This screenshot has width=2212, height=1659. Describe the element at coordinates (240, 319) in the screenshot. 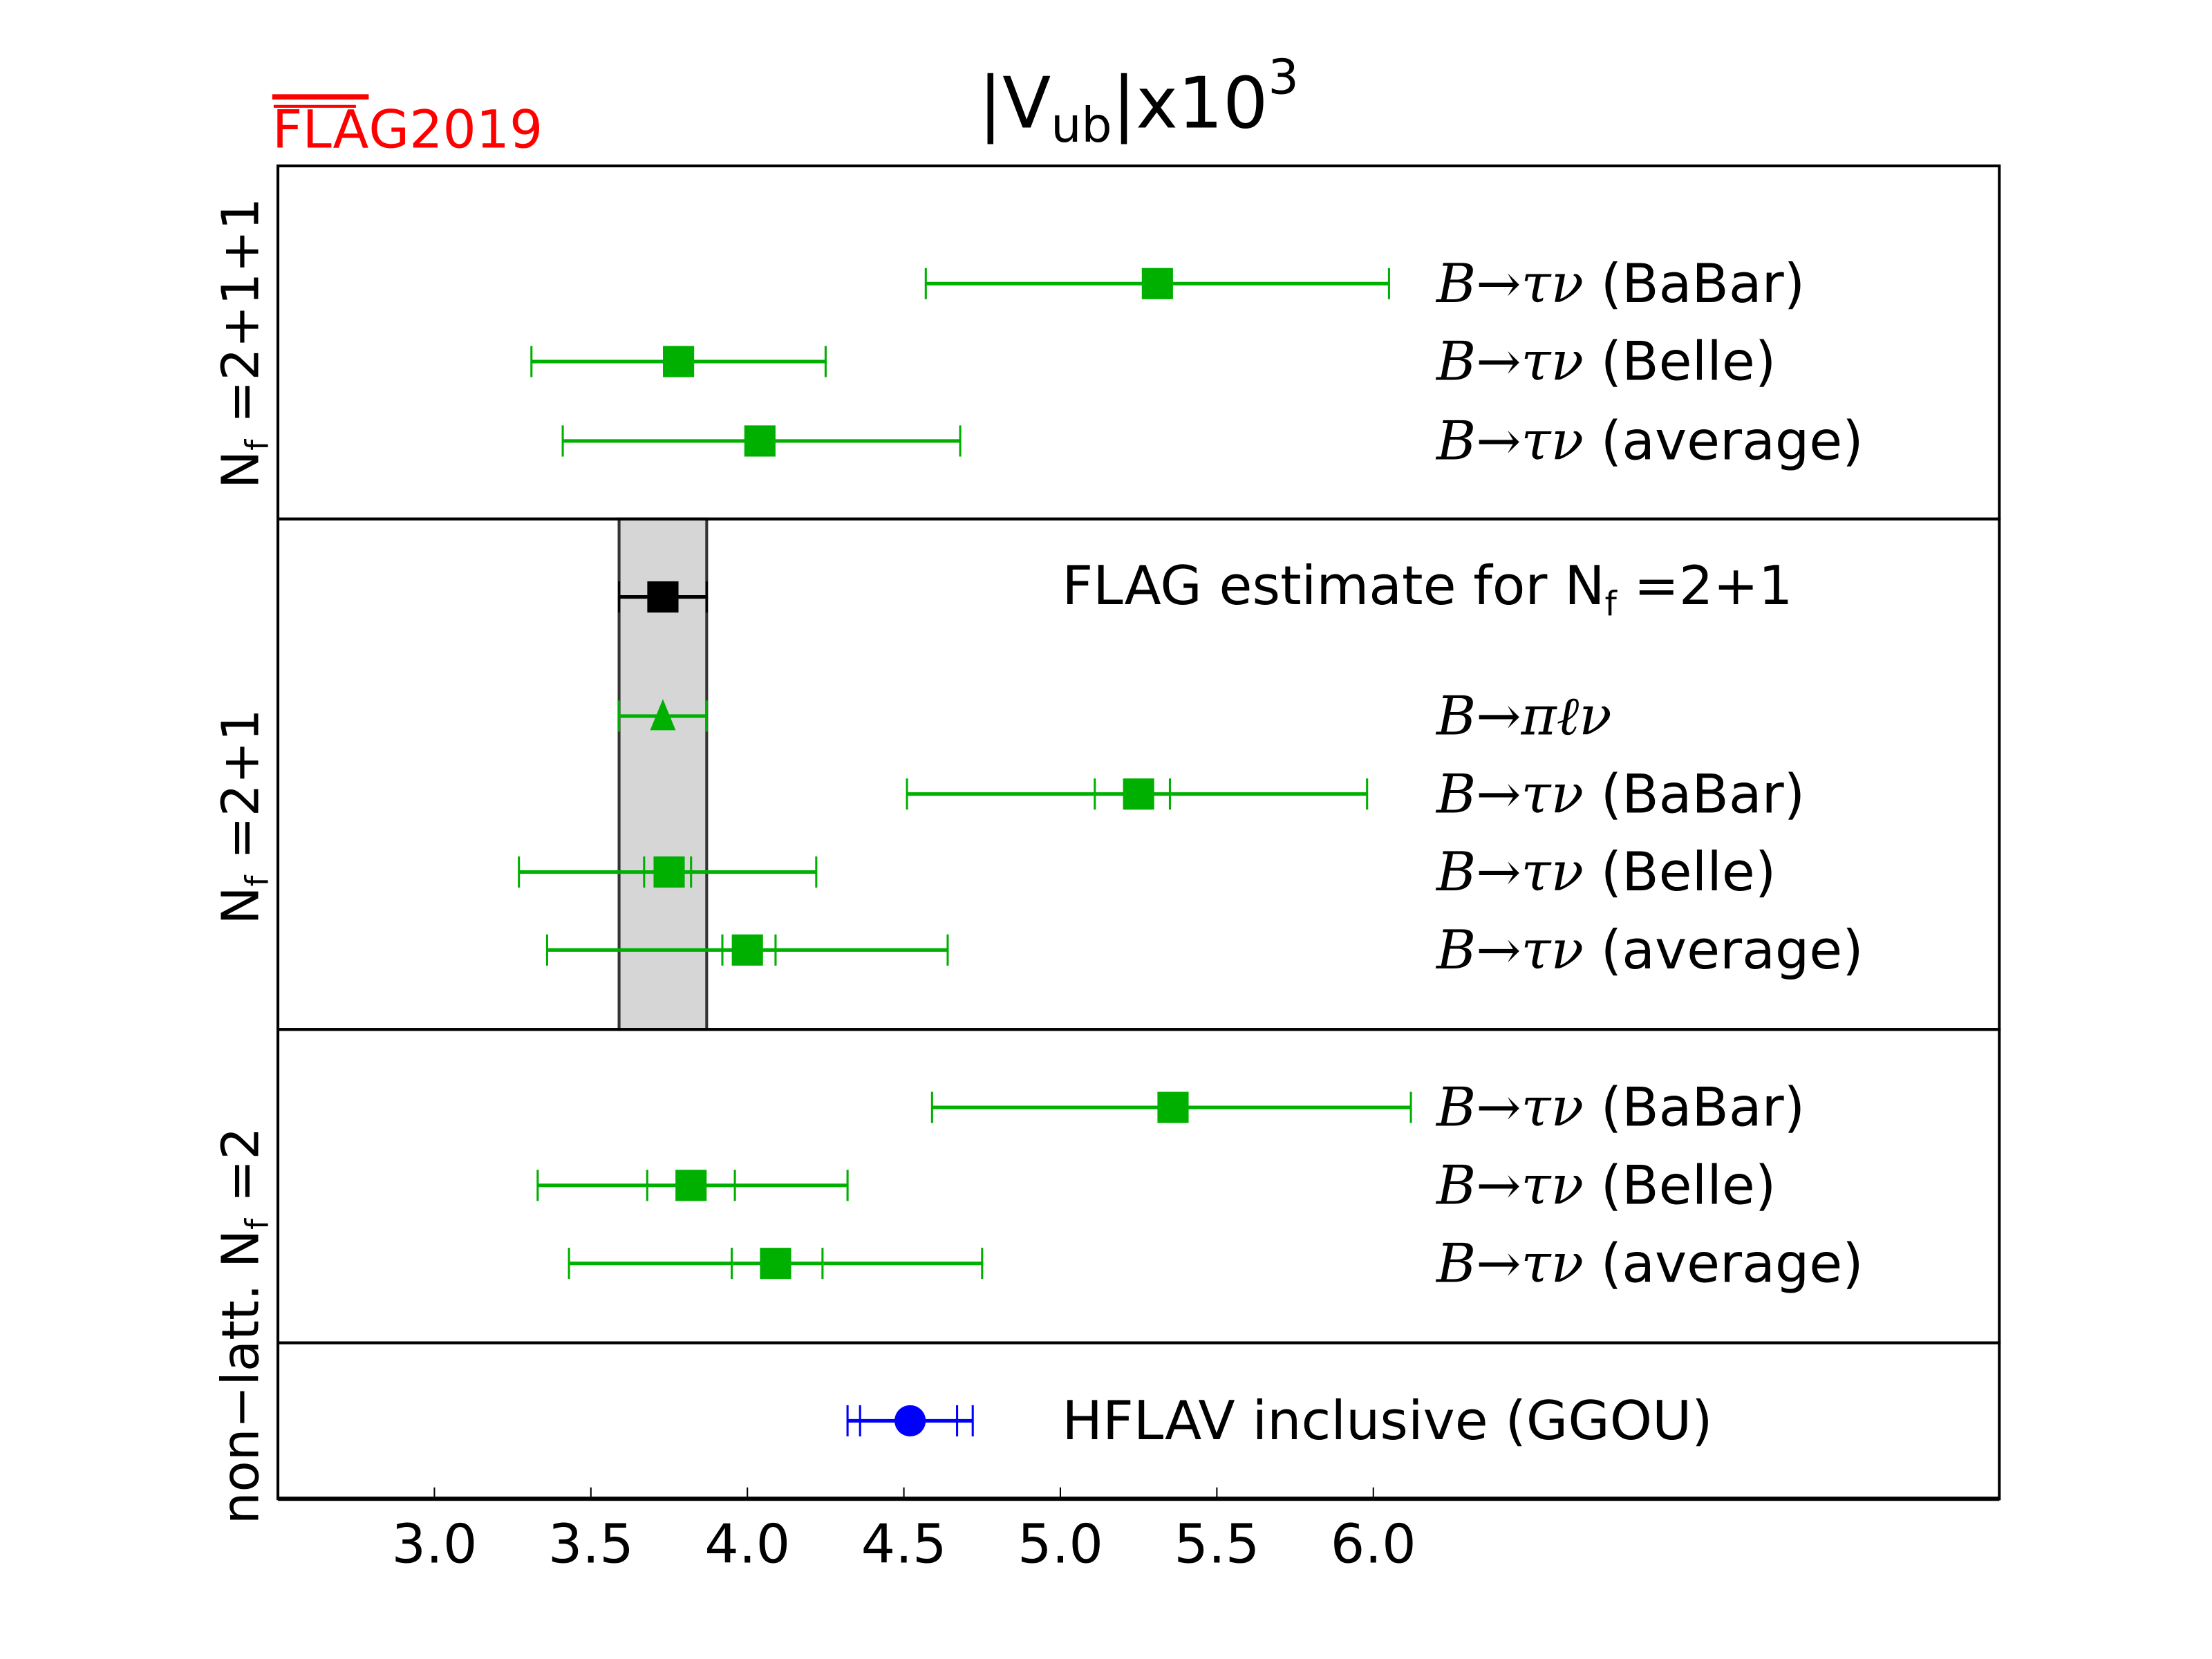

I see `label-rest: =2+1+1` at that location.